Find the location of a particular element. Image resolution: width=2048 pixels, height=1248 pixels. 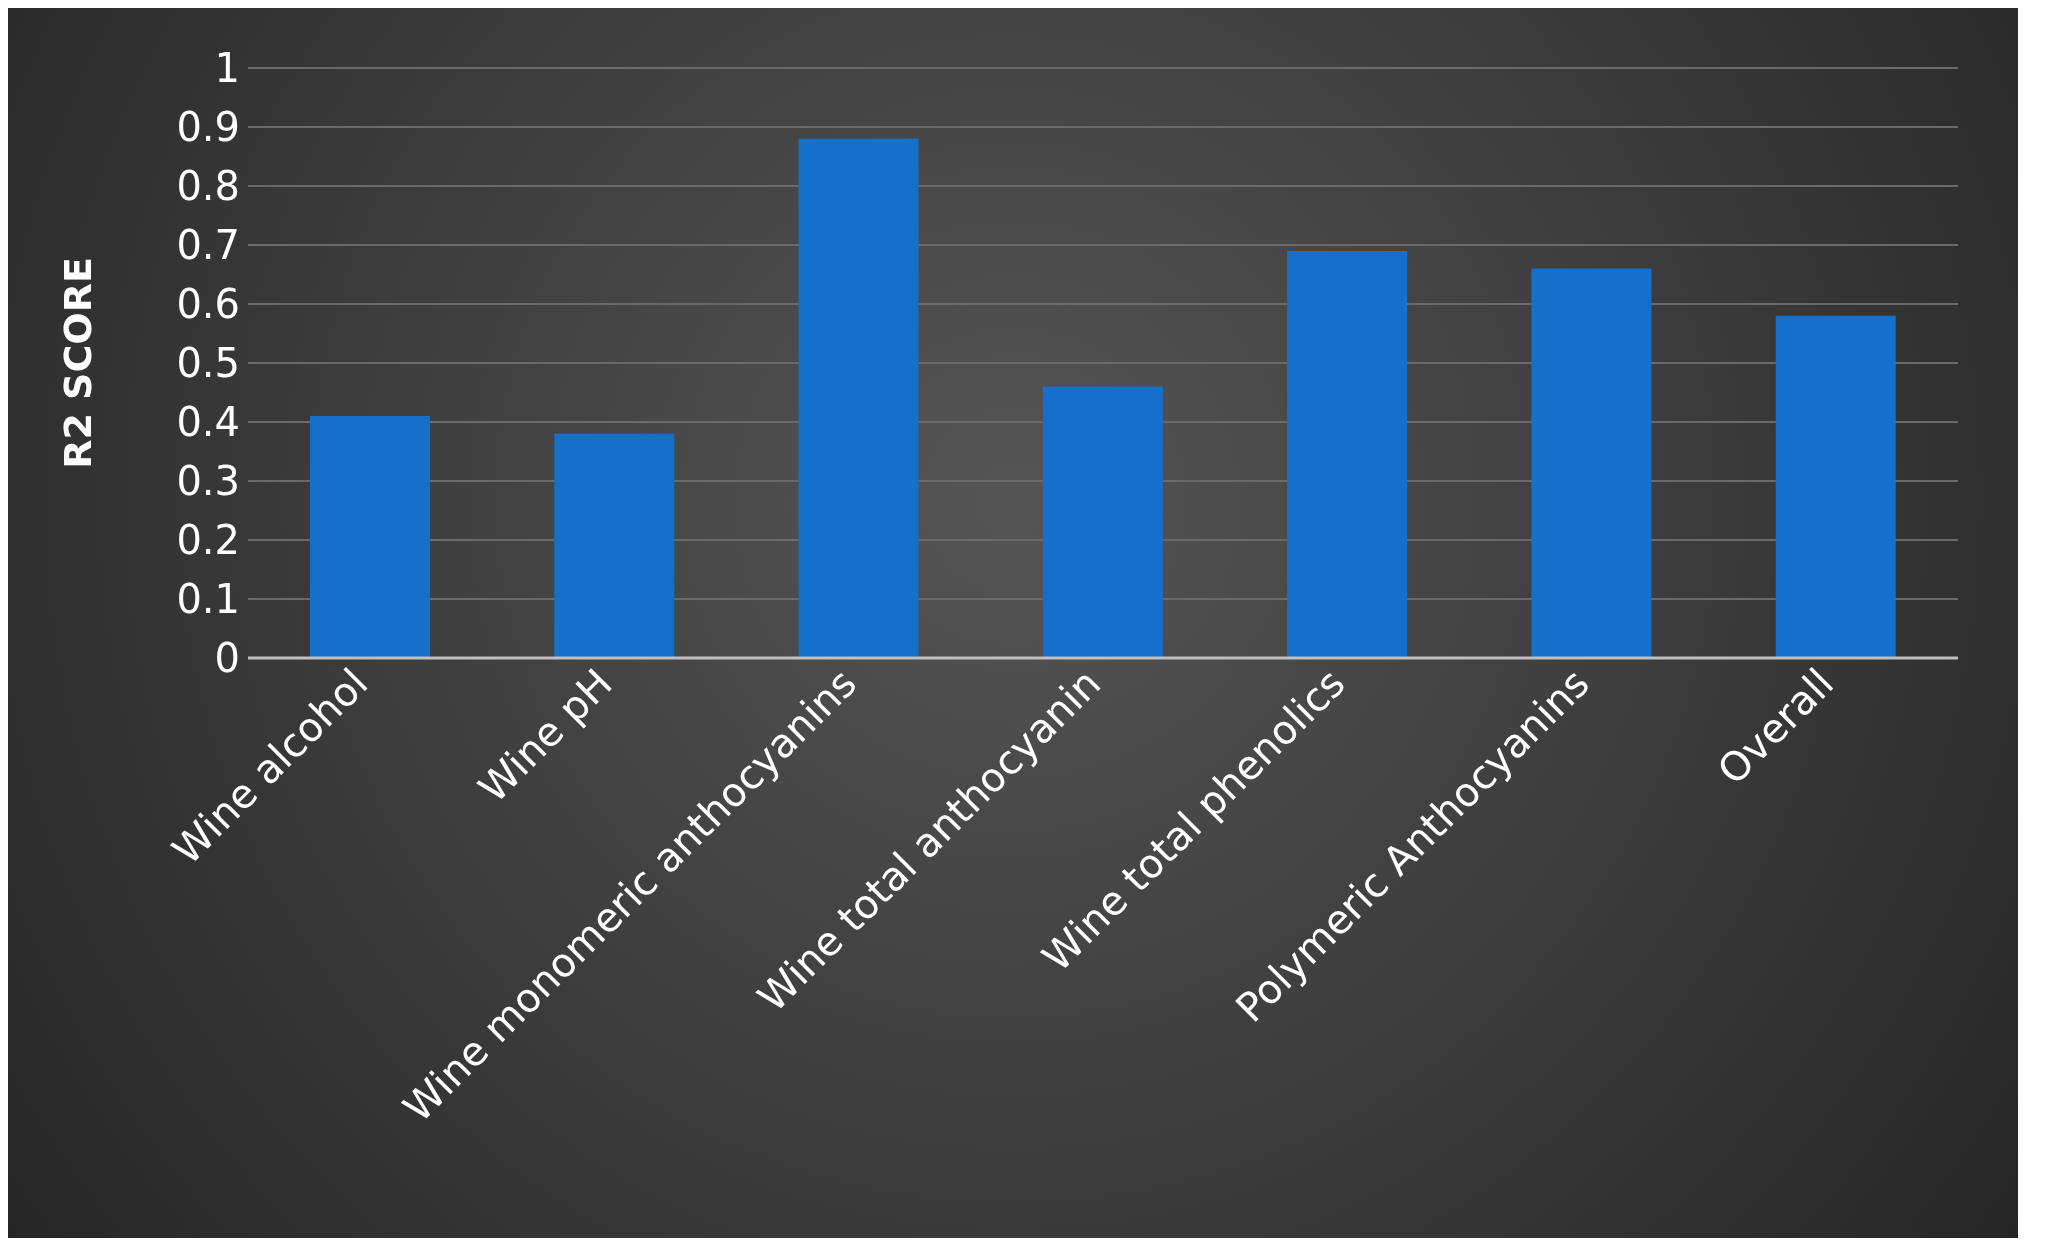

y-tick-label: 0.2 is located at coordinates (208, 540).